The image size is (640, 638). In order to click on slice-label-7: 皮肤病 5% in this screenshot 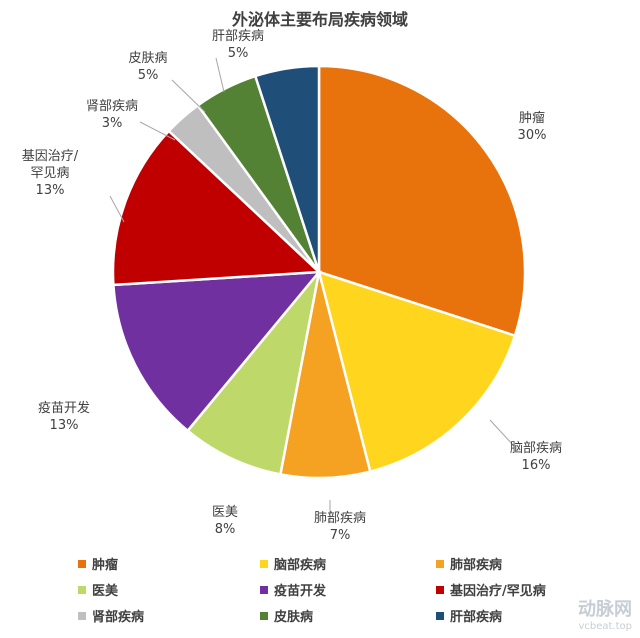, I will do `click(147, 67)`.